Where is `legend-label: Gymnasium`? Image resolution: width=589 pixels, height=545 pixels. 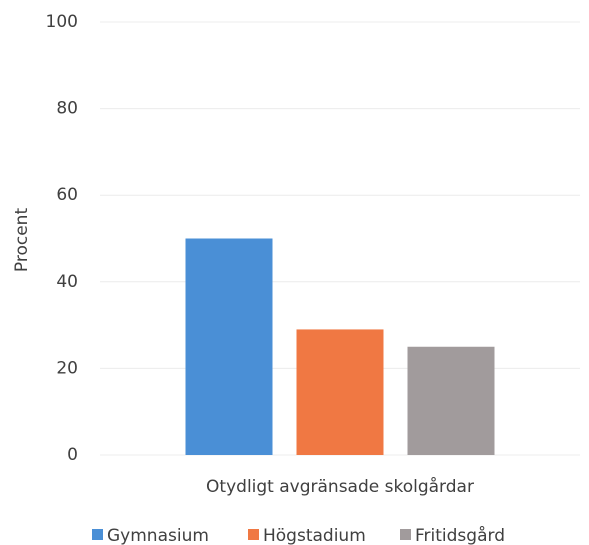 legend-label: Gymnasium is located at coordinates (158, 535).